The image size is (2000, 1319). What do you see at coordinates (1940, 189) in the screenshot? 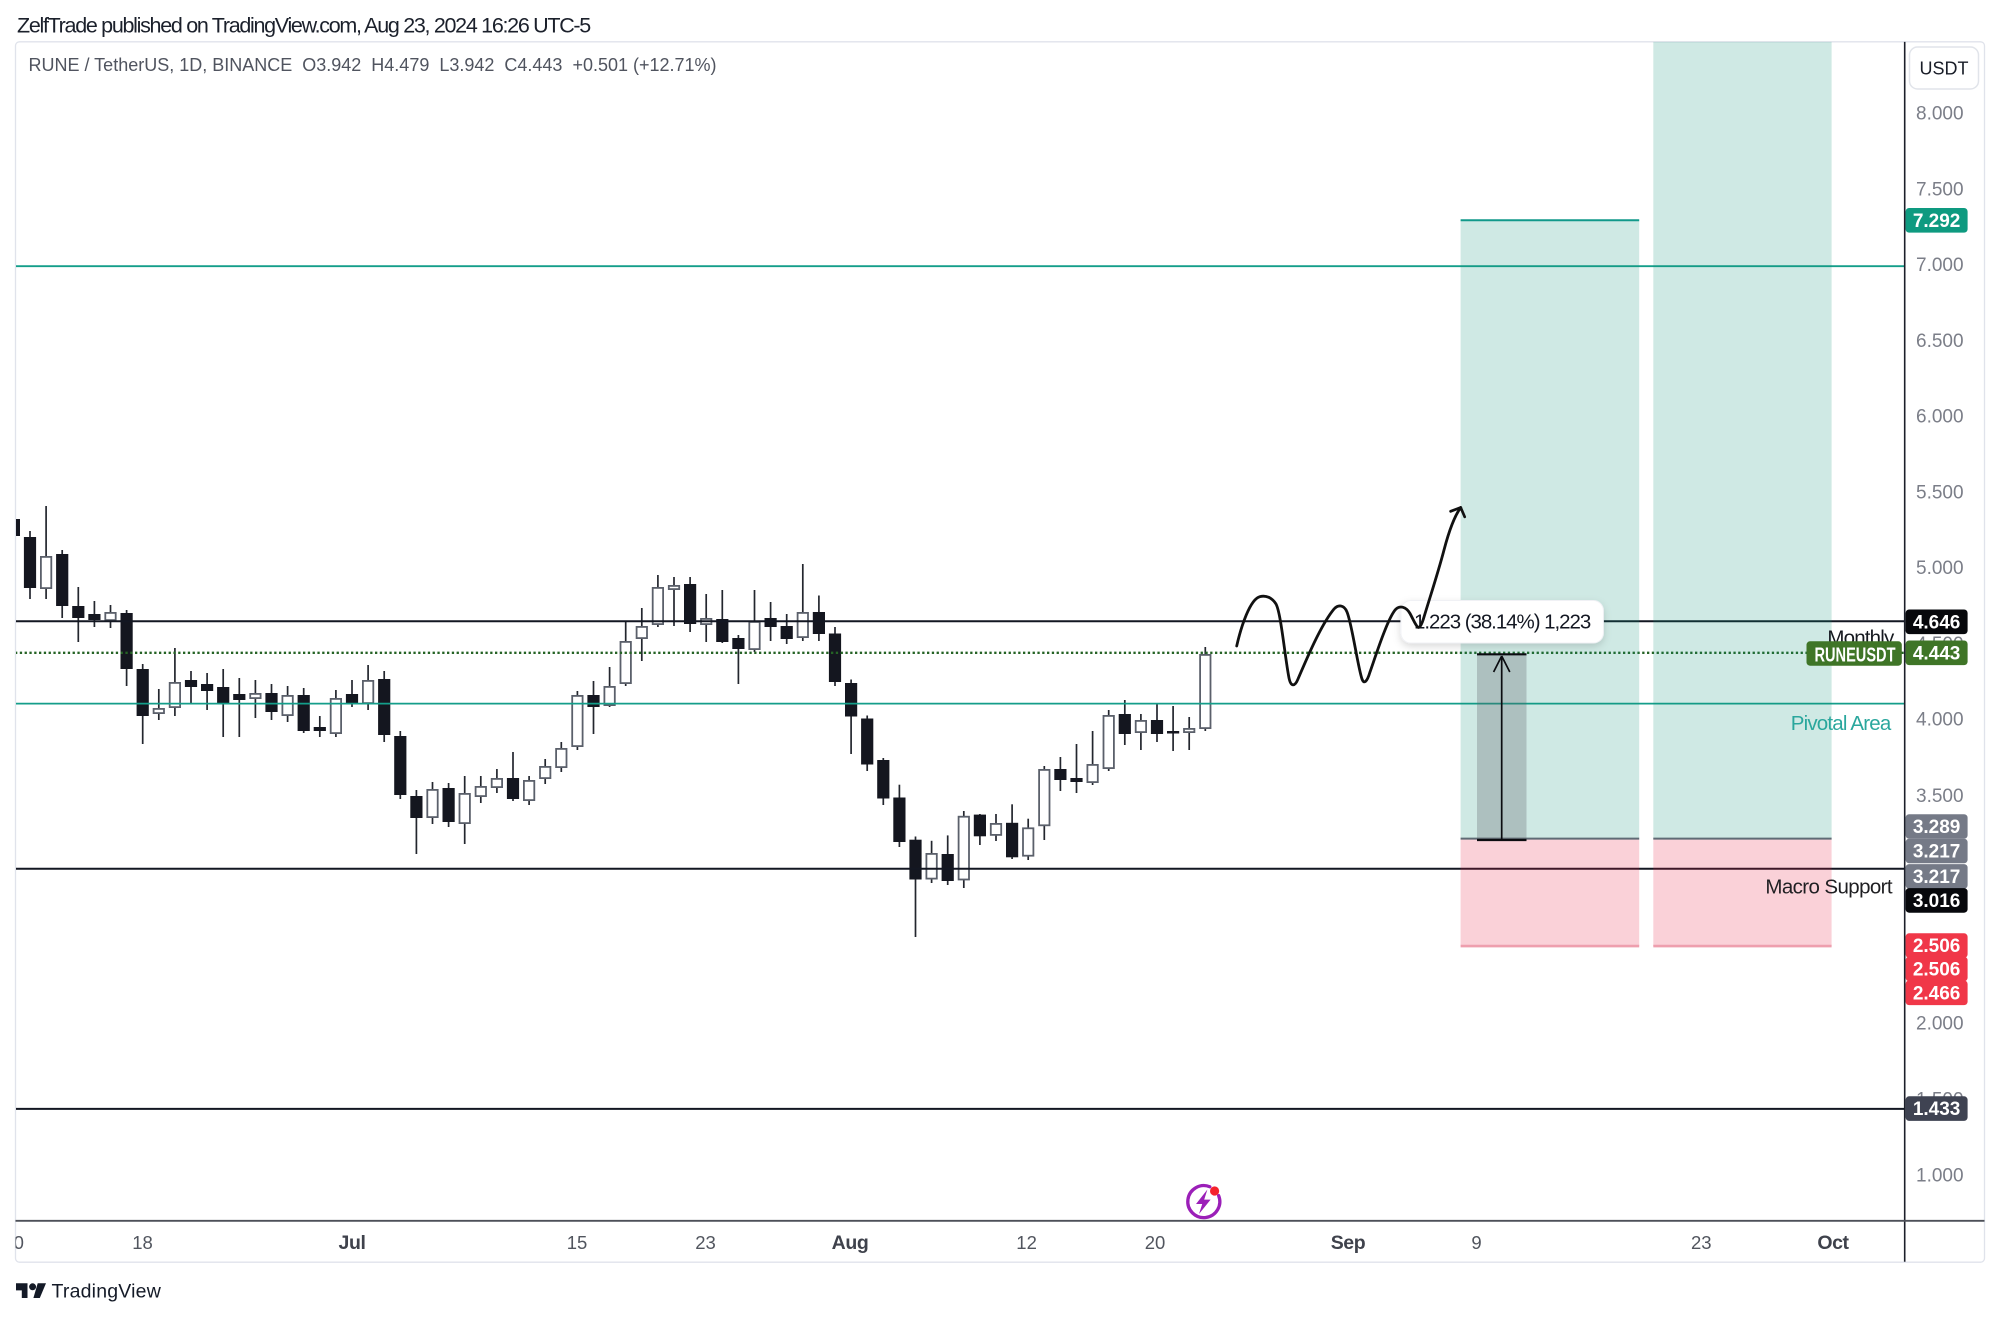
I see `svg-text: 7.500` at bounding box center [1940, 189].